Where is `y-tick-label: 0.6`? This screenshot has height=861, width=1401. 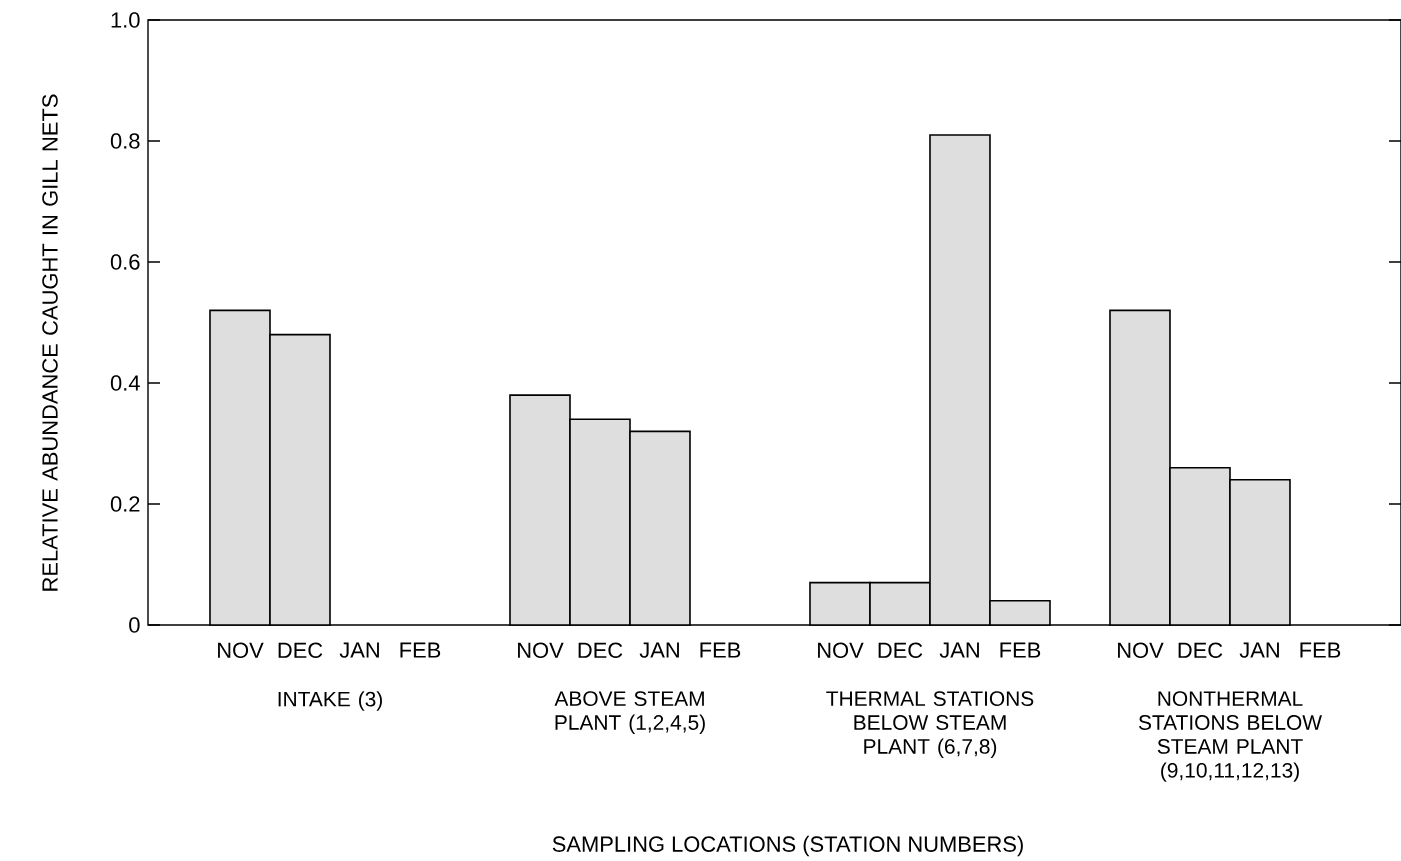
y-tick-label: 0.6 is located at coordinates (125, 262).